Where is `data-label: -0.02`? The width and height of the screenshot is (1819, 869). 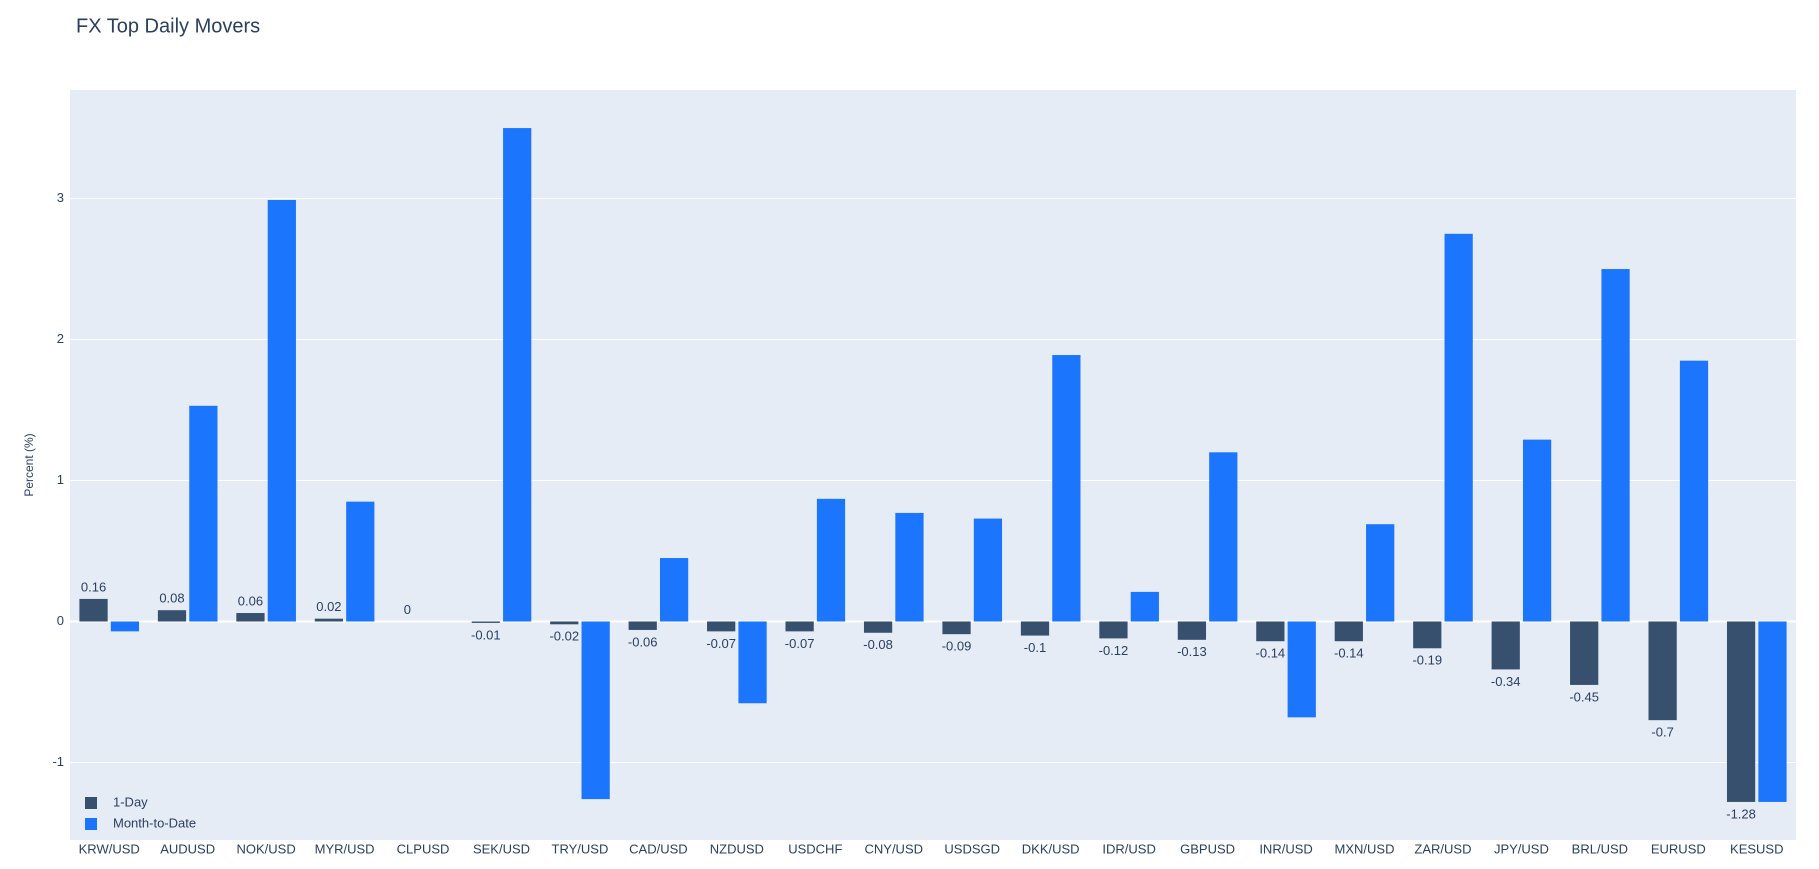 data-label: -0.02 is located at coordinates (564, 636).